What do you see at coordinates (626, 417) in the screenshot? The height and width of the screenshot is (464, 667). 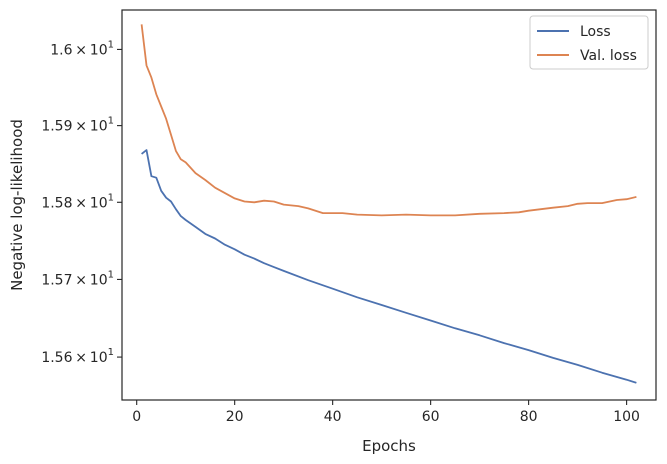 I see `x-tick-label: 100` at bounding box center [626, 417].